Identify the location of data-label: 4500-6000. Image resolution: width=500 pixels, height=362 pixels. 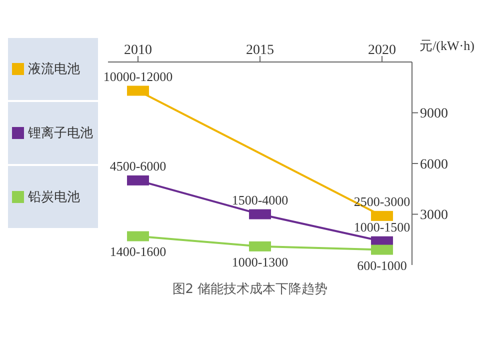
(138, 166).